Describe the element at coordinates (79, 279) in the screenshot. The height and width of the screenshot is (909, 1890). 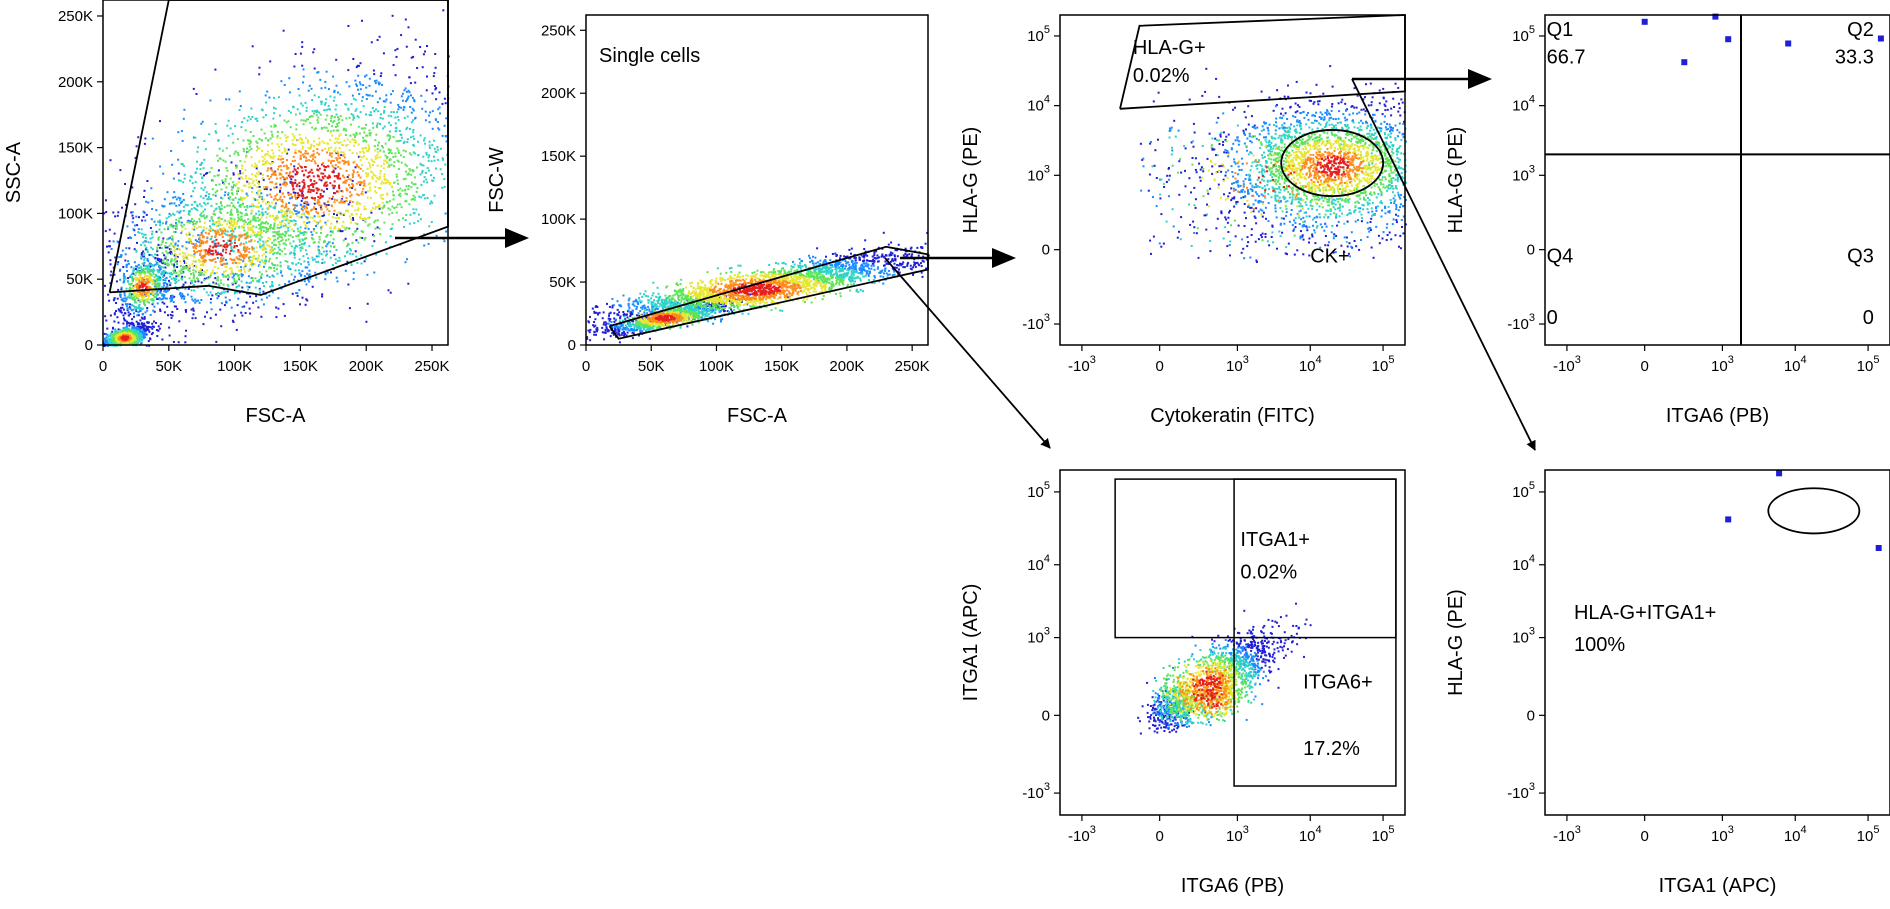
I see `y-tick-label: 50K` at that location.